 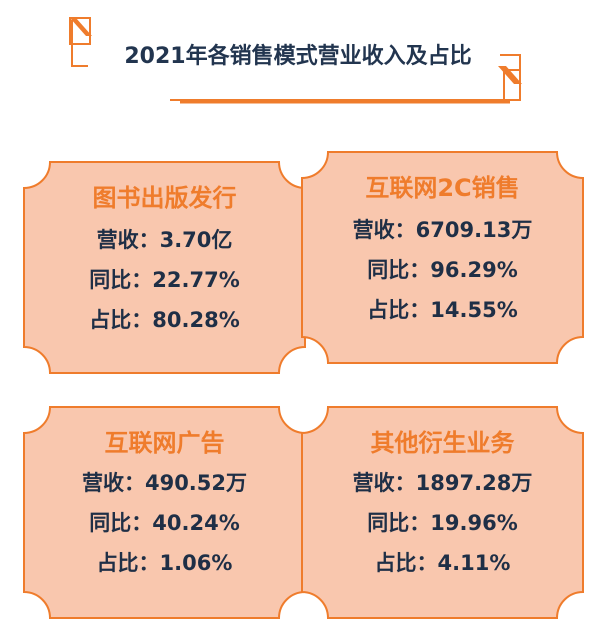 What do you see at coordinates (164, 563) in the screenshot?
I see `card-share: 占比：1.06%` at bounding box center [164, 563].